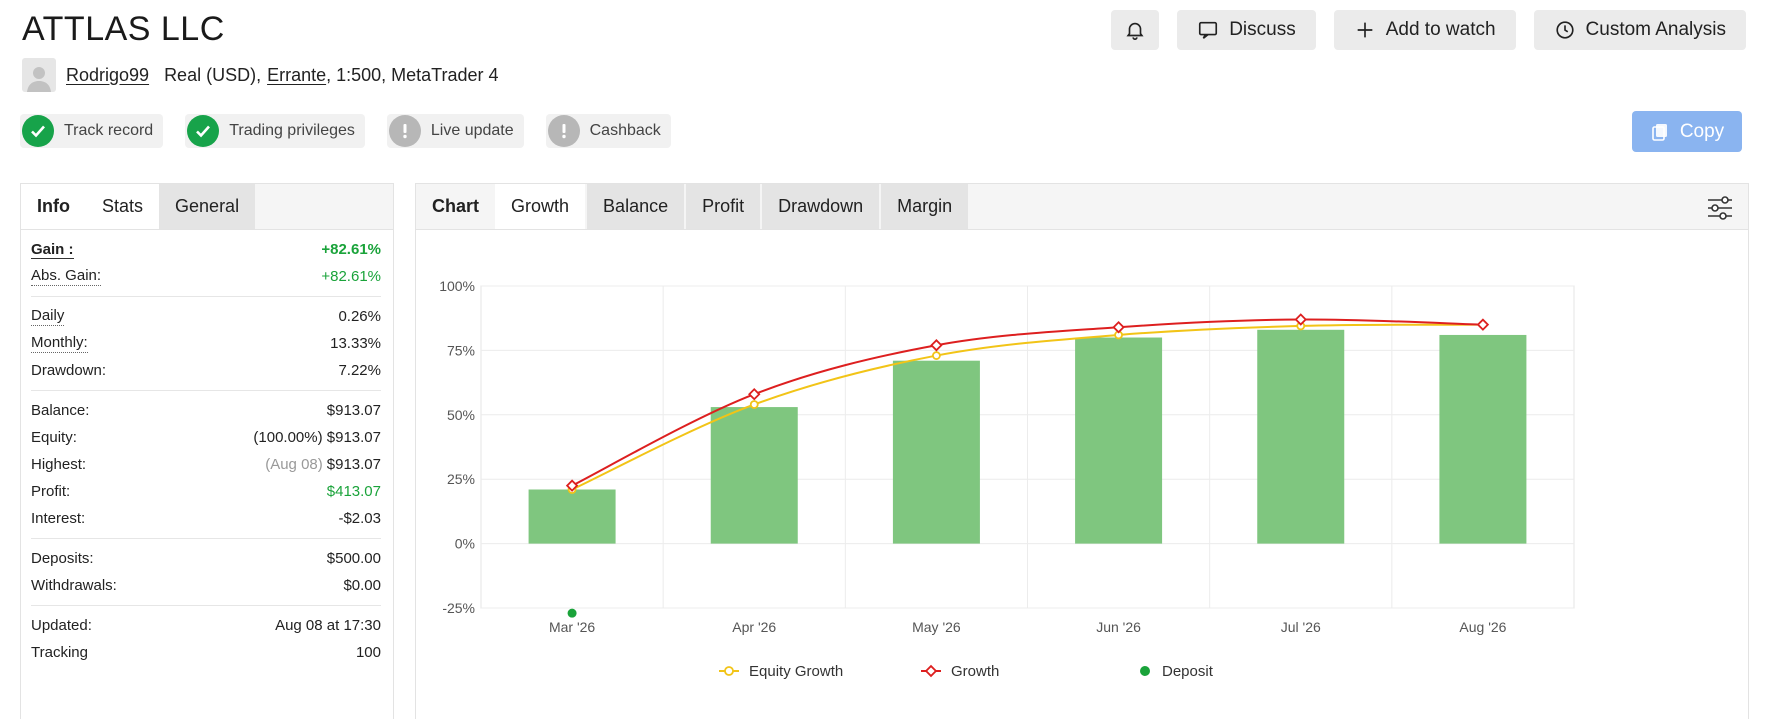  I want to click on tab-balance: Balance, so click(636, 206).